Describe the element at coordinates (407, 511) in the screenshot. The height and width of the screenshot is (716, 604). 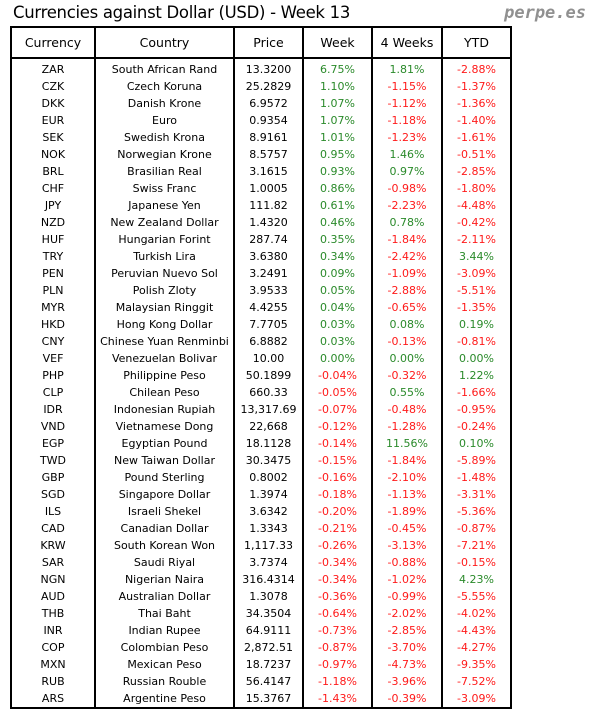
I see `four-week-change: -1.89%` at that location.